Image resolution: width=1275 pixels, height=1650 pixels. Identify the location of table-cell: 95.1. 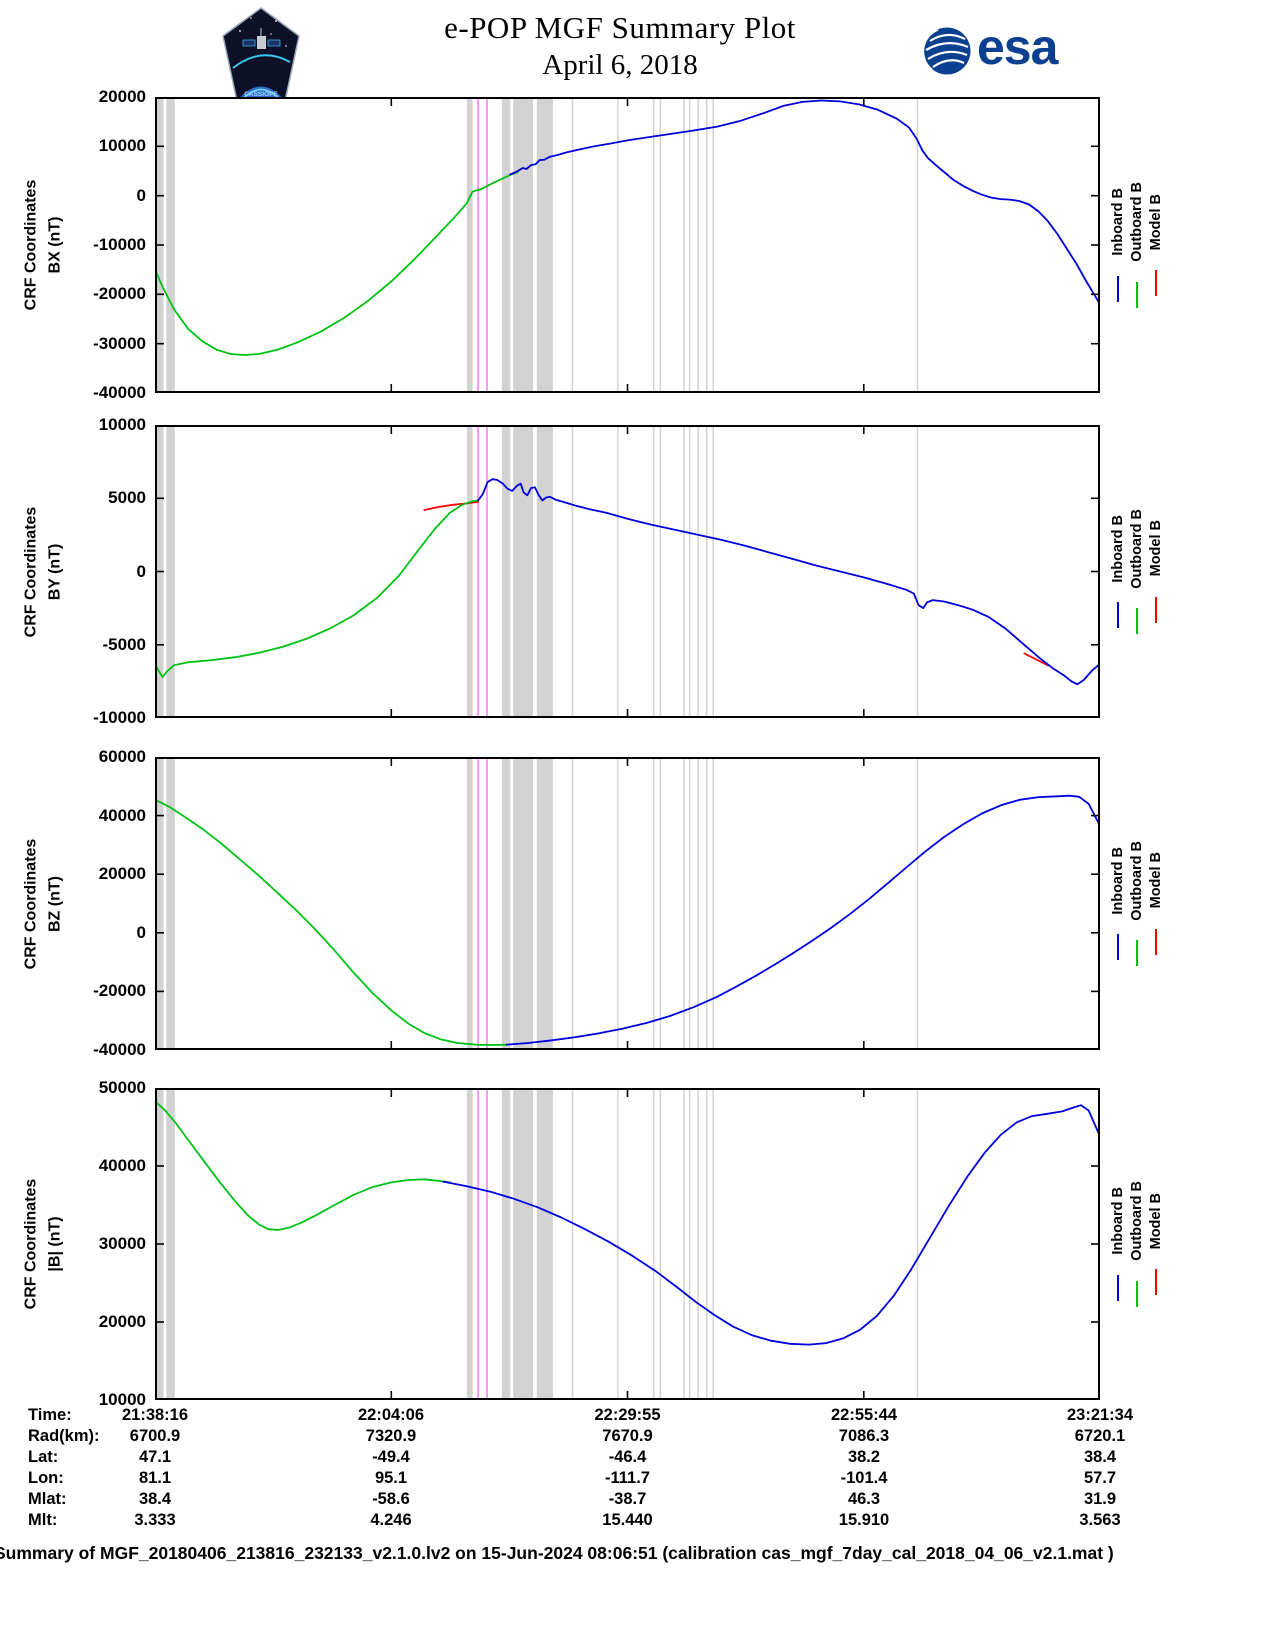
(391, 1478).